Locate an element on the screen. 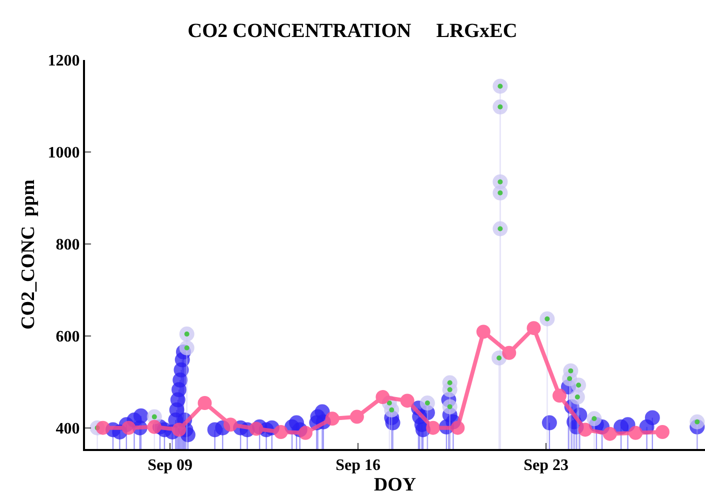  y-tick-label: 1000 is located at coordinates (64, 153).